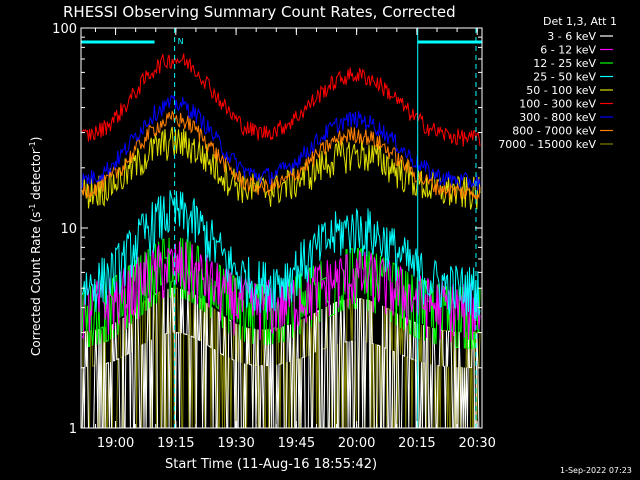 Image resolution: width=640 pixels, height=480 pixels. I want to click on legend-label: 25 - 50 keV, so click(564, 77).